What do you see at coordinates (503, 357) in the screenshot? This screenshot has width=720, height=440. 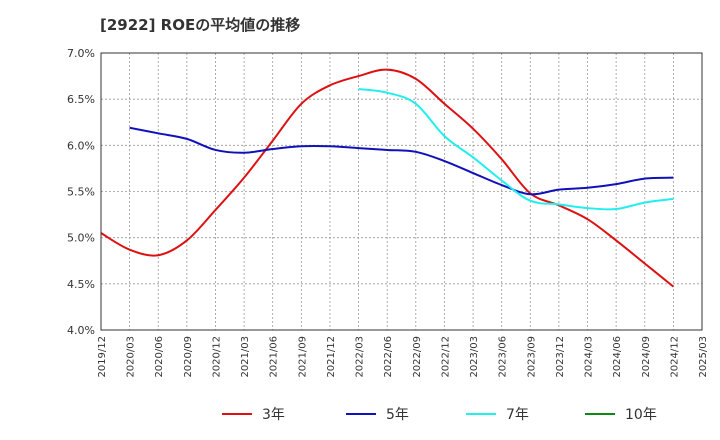 I see `x-tick-label: 2023/06` at bounding box center [503, 357].